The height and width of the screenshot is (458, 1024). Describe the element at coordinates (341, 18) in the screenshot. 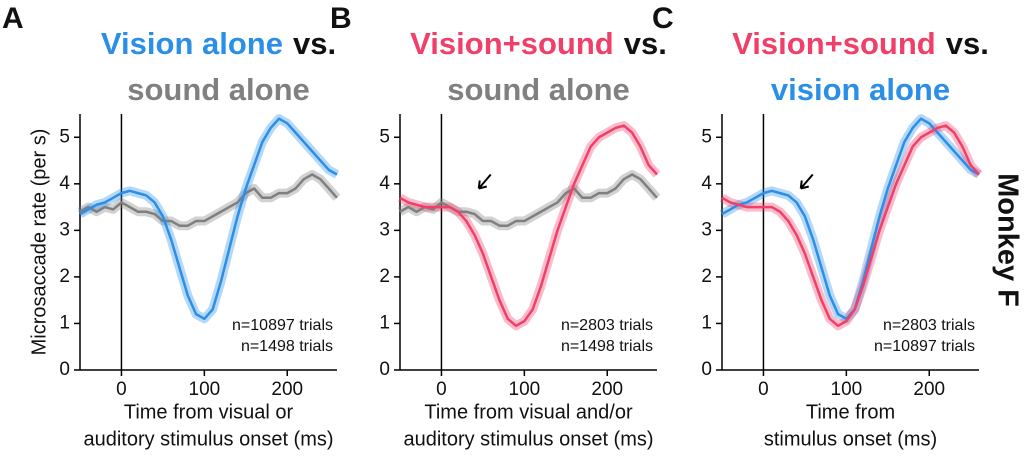

I see `panel-letter: B` at that location.